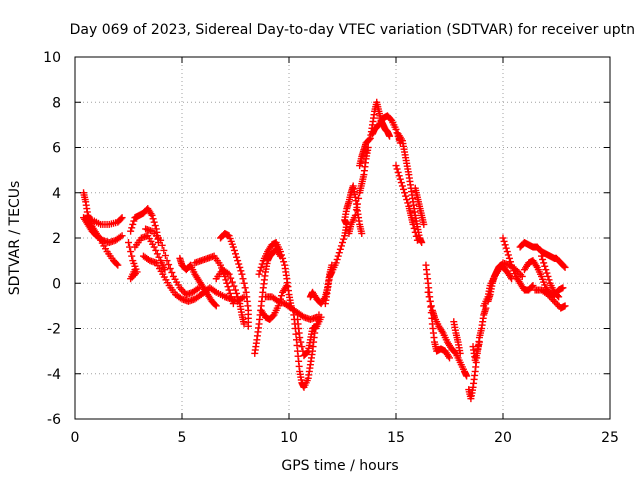 The height and width of the screenshot is (480, 640). Describe the element at coordinates (56, 103) in the screenshot. I see `y-tick-label: 8` at that location.